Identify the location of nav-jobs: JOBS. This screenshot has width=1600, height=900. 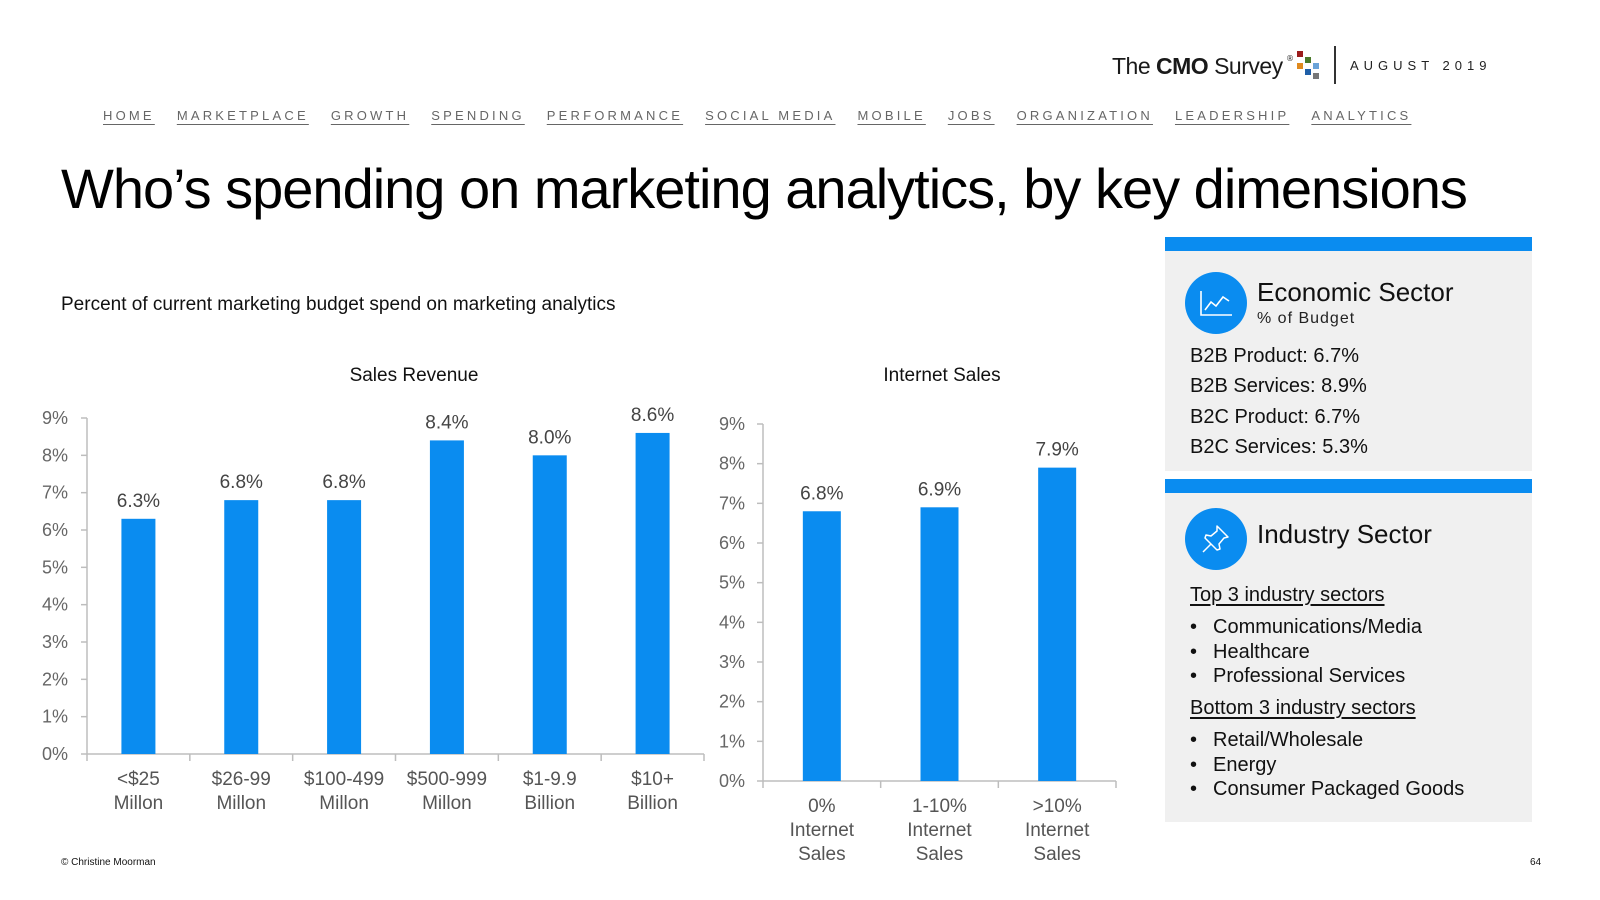
(971, 115).